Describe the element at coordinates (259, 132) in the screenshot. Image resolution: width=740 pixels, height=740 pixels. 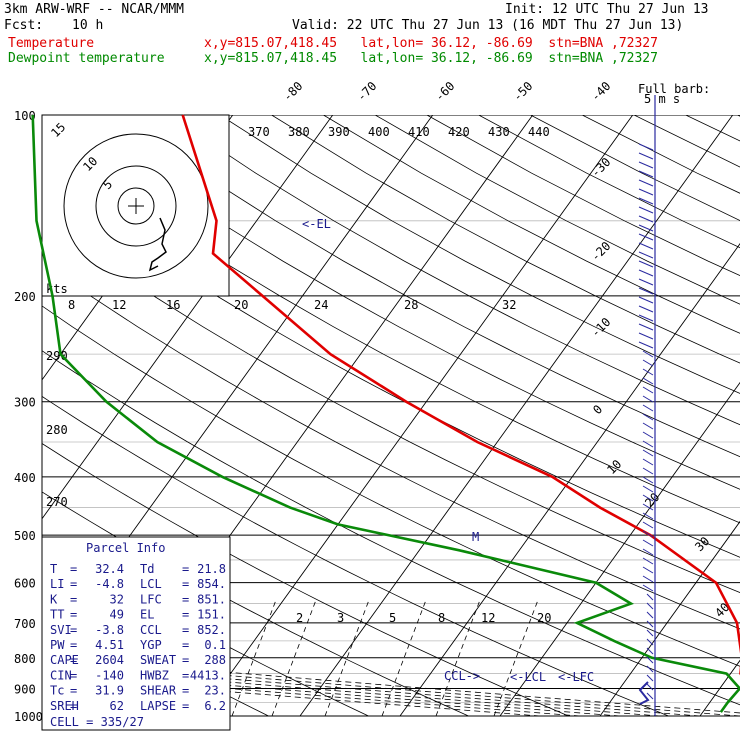
I see `theta-label: 370` at that location.